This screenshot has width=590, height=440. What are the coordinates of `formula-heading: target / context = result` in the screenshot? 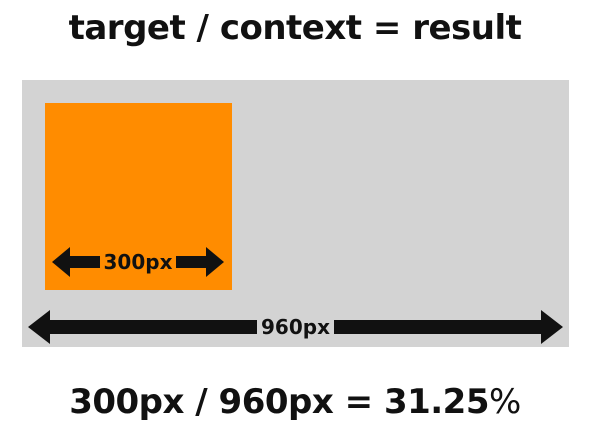 It's located at (295, 28).